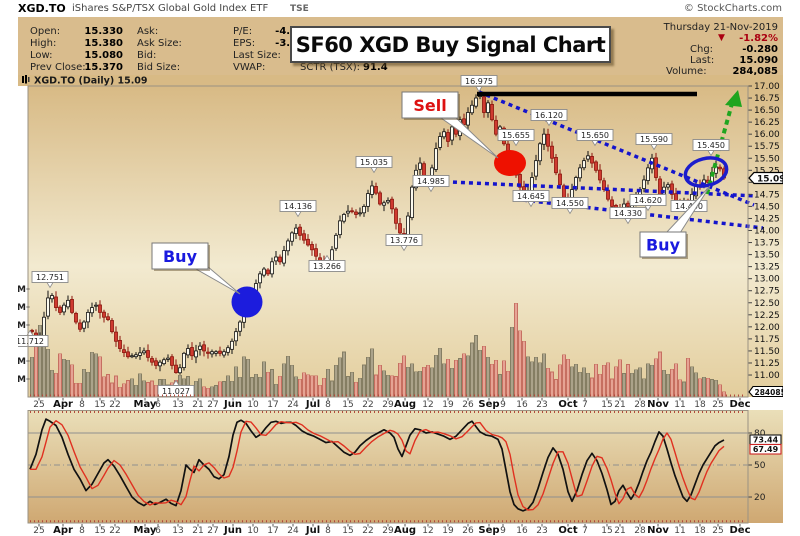 The width and height of the screenshot is (800, 536). I want to click on quote-label: VWAP:, so click(249, 67).